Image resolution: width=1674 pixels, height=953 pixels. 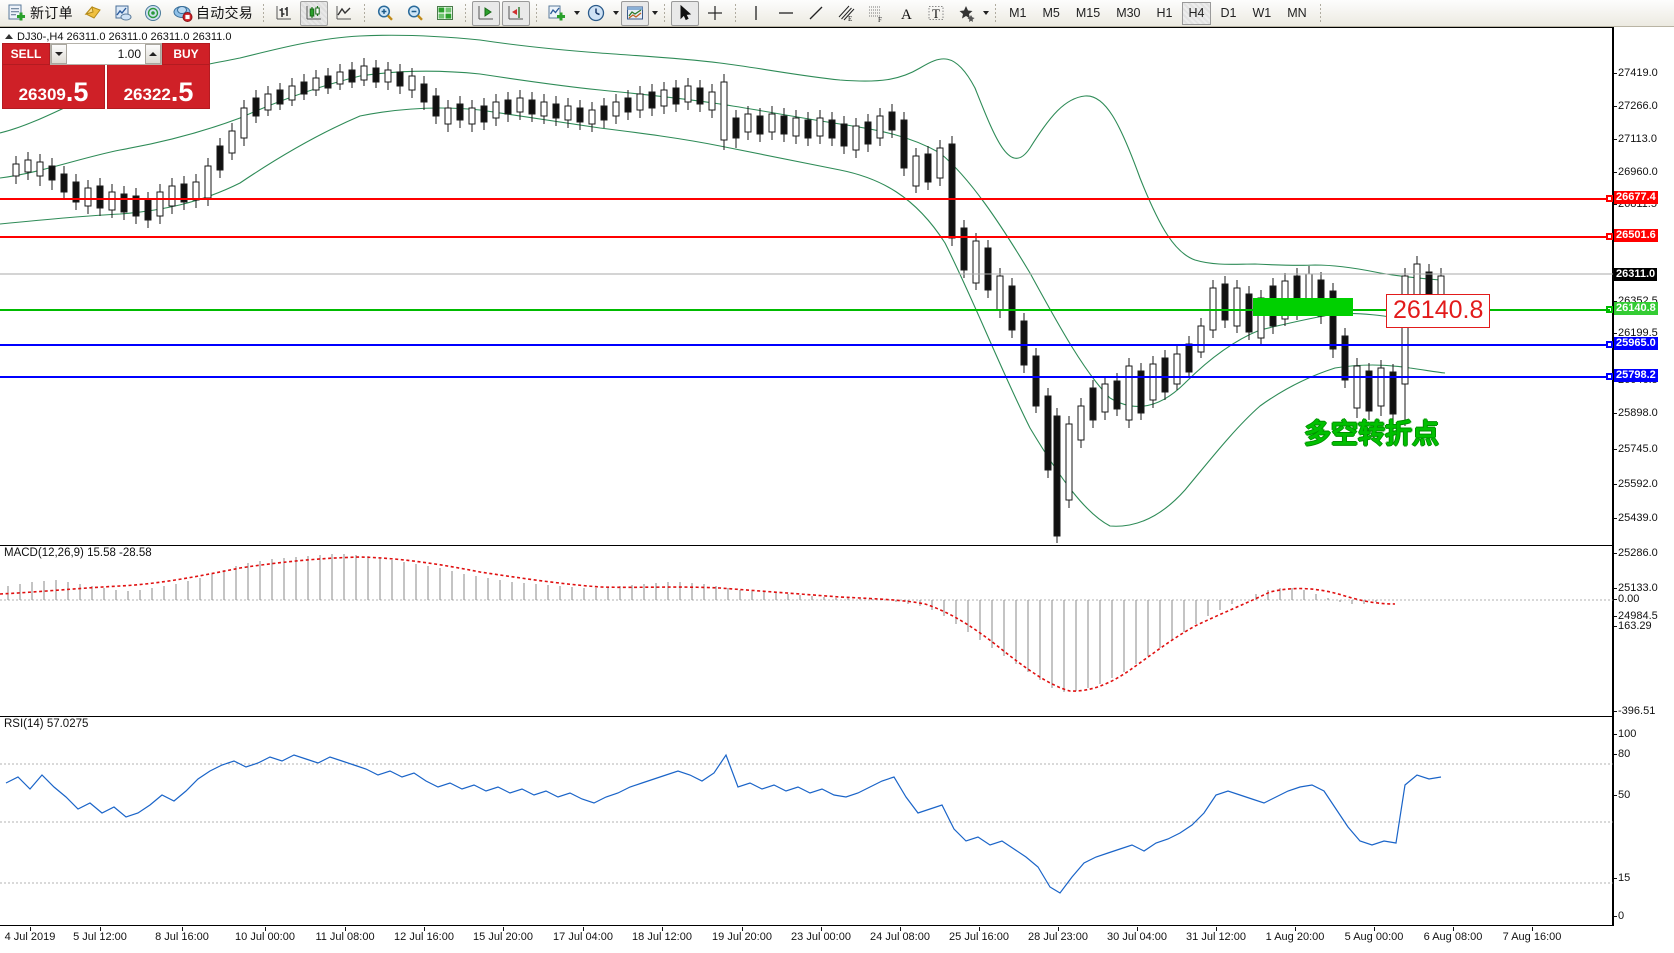 I want to click on shapes-tool-button, so click(x=966, y=13).